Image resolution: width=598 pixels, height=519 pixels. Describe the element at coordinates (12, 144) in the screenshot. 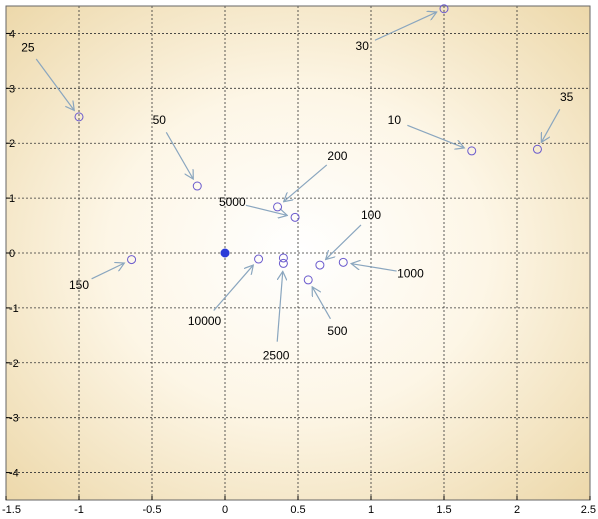

I see `y-tick-label: 2` at that location.